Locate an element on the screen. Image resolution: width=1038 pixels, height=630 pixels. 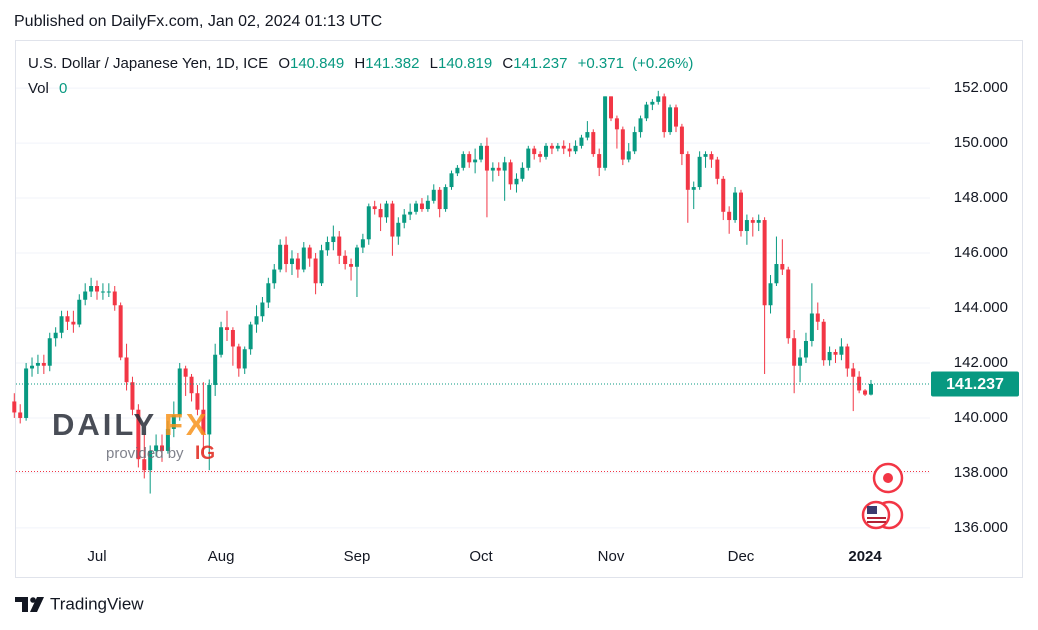
low-value: 140.819 is located at coordinates (465, 63).